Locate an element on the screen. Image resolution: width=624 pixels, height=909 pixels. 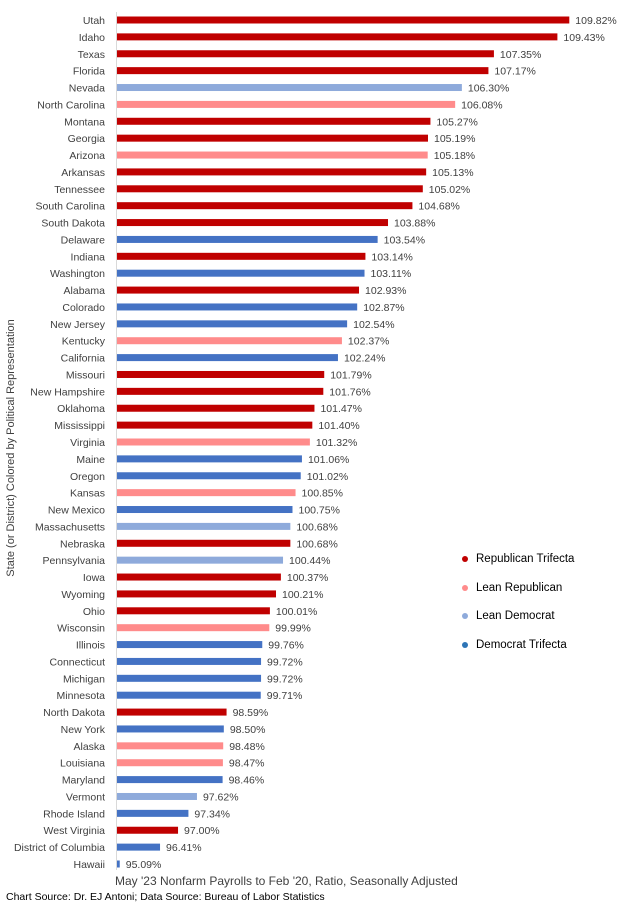
bar-idaho is located at coordinates (337, 37).